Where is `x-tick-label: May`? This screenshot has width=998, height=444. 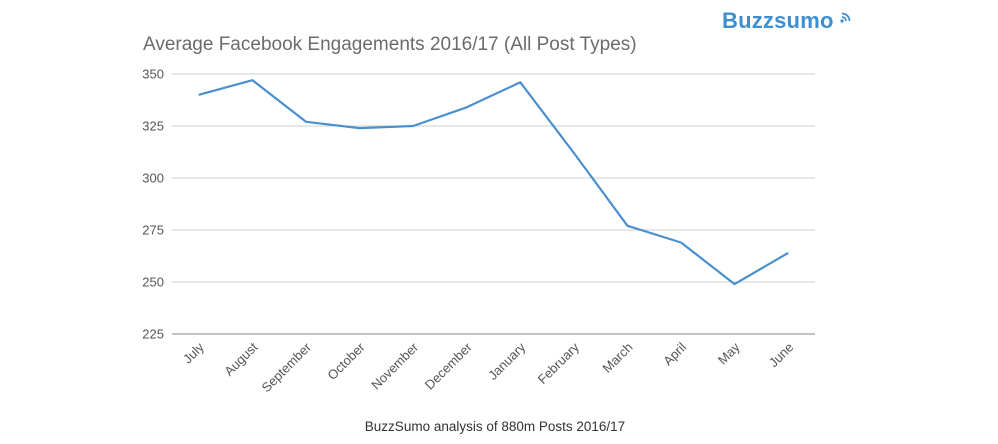
x-tick-label: May is located at coordinates (729, 353).